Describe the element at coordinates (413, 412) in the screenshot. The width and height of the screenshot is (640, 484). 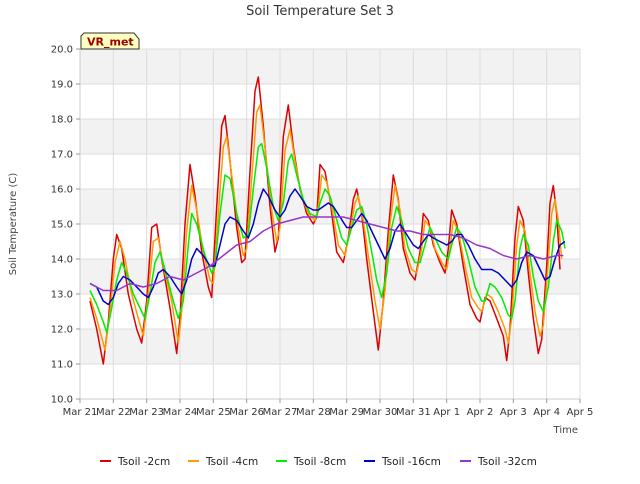
I see `x-tick-label: Mar 31` at that location.